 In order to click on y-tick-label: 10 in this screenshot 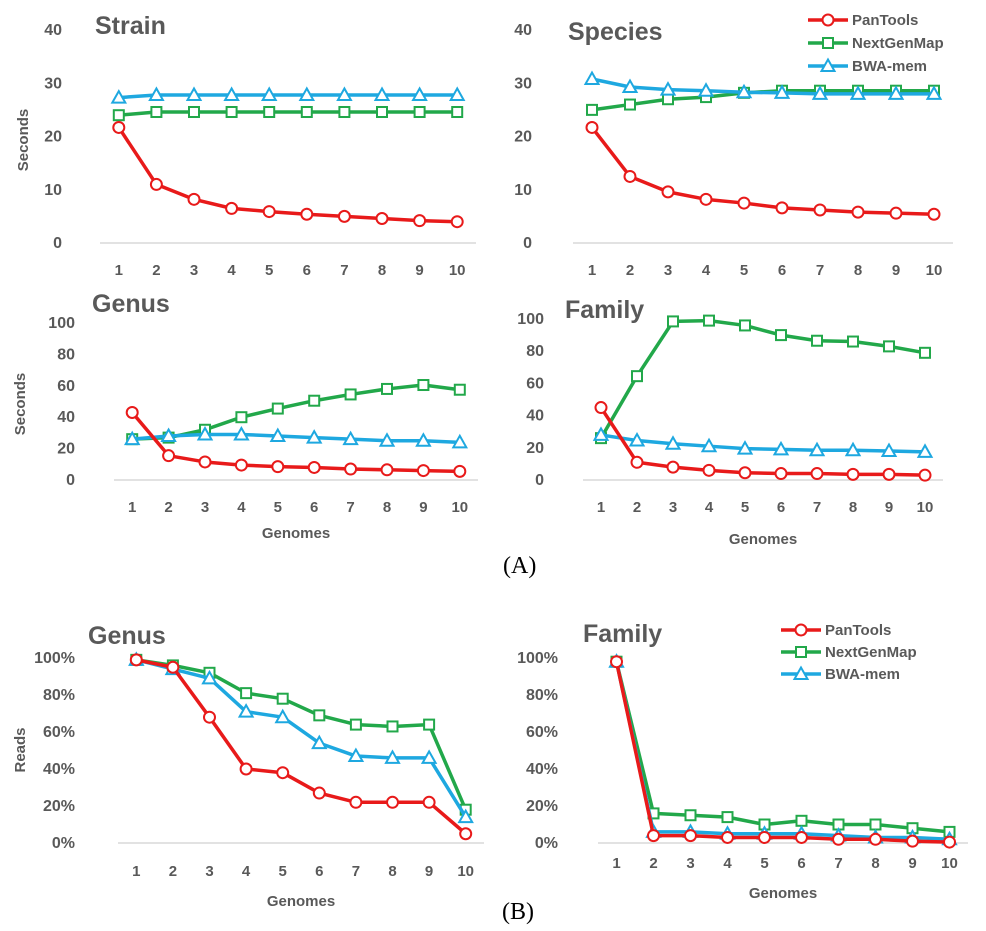, I will do `click(53, 190)`.